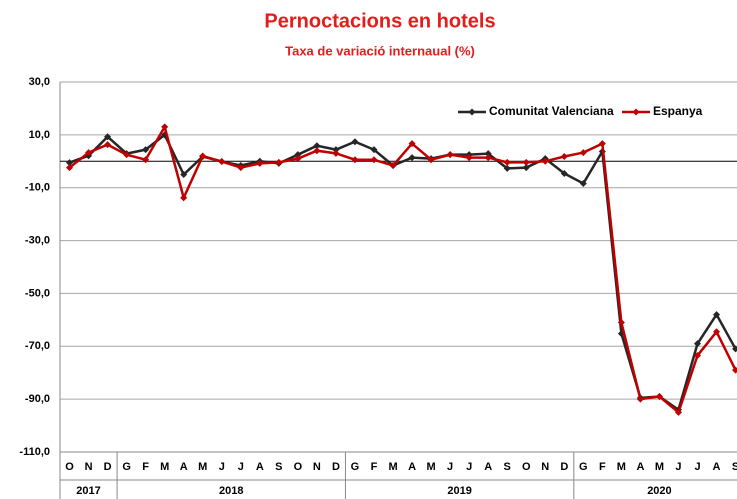 The image size is (737, 499). I want to click on year-label: 2019, so click(459, 491).